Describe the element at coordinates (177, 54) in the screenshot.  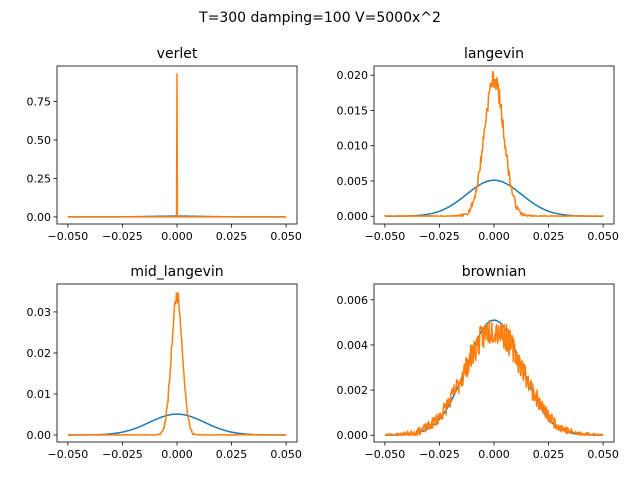
I see `subplot-title: verlet` at that location.